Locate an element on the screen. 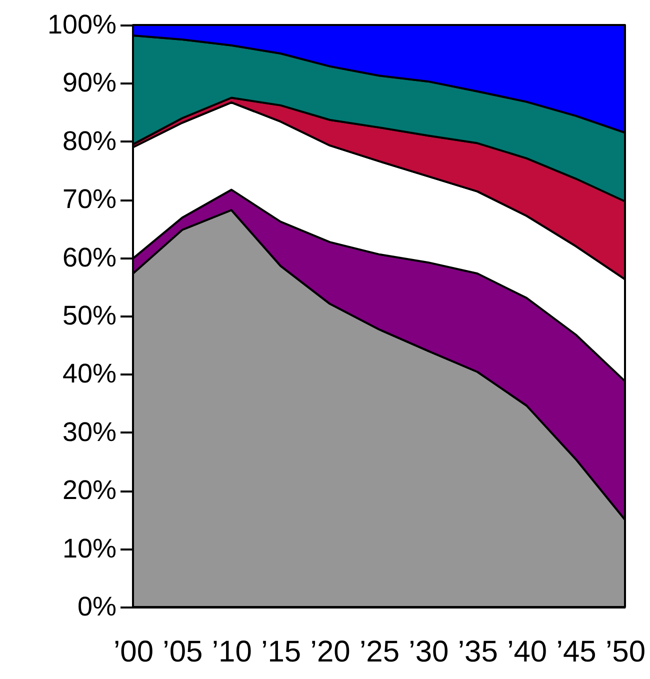 This screenshot has width=650, height=679. x-tick-label: ’05 is located at coordinates (182, 652).